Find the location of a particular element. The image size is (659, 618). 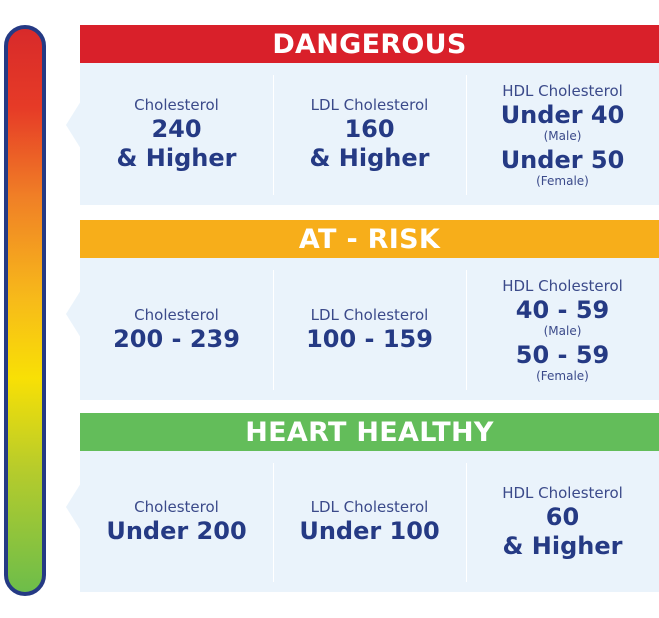

cholesterol-column: Cholesterol 240 & Higher is located at coordinates (176, 134).